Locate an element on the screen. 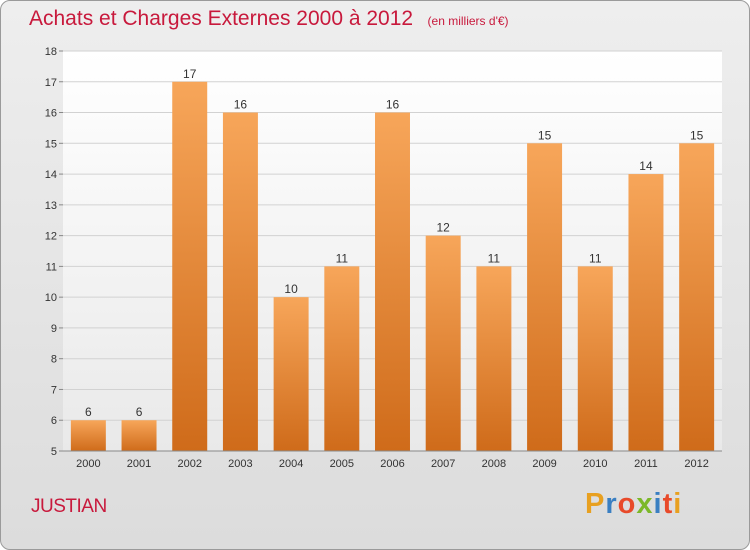 This screenshot has height=550, width=750. x-tick-label: 2006 is located at coordinates (392, 464).